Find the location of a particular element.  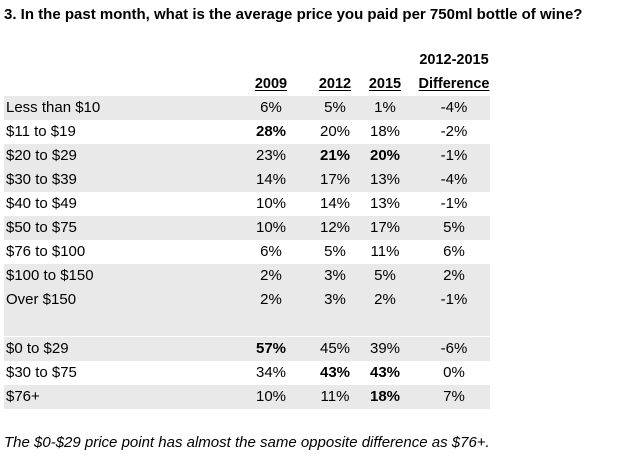

row-label: $76 to $100 is located at coordinates (46, 251).